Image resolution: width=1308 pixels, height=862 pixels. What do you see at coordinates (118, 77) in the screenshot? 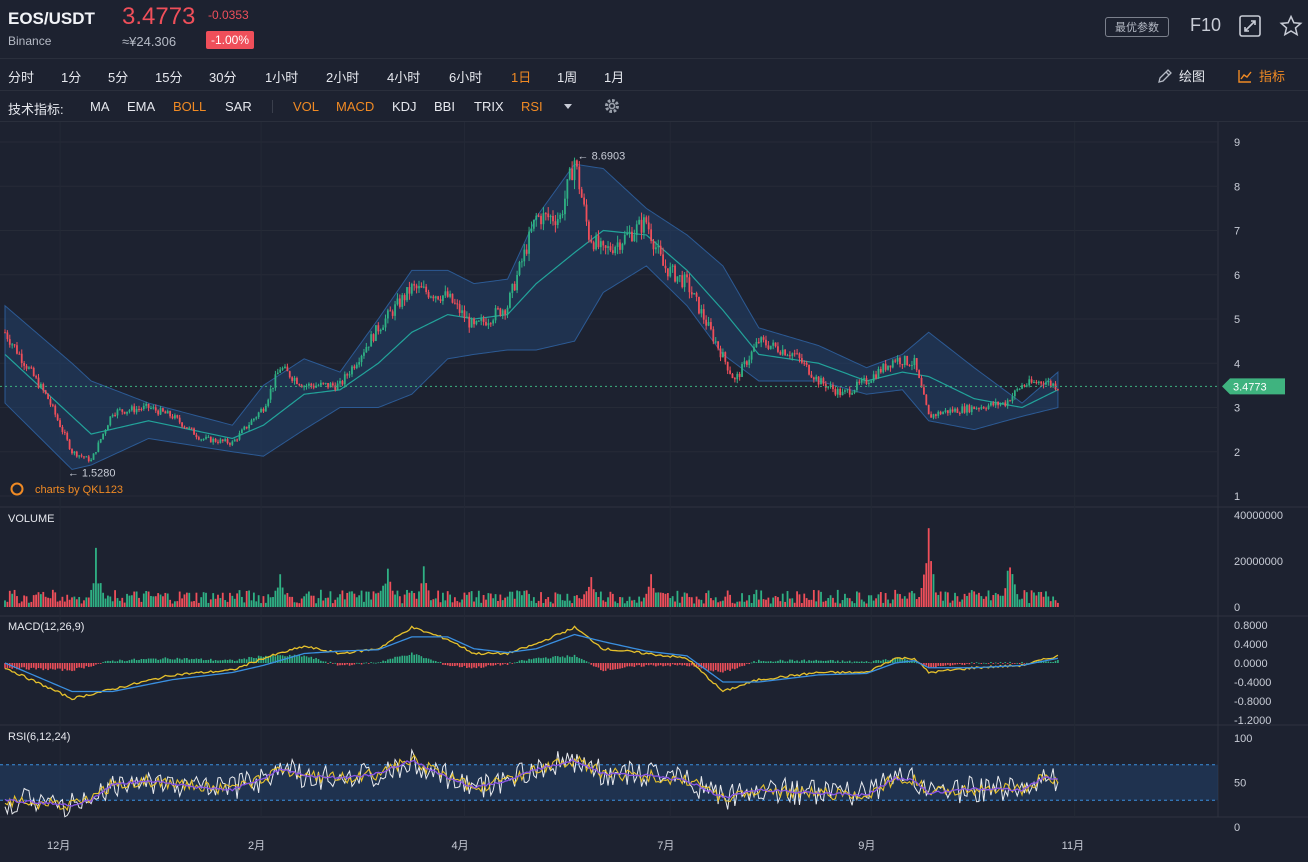
I see `tab-timeframe-5m: 5分` at bounding box center [118, 77].